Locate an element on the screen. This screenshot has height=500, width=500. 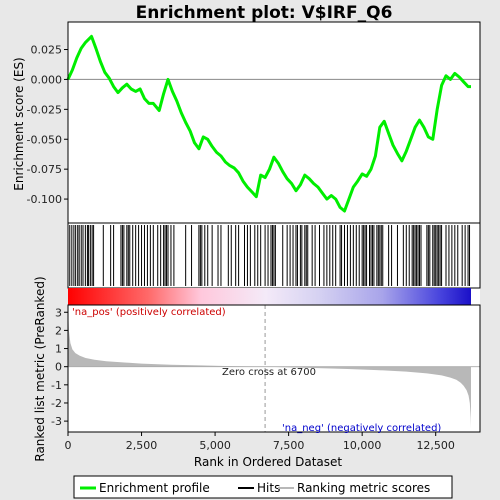
metric-tick-label: 3 is located at coordinates (58, 312).